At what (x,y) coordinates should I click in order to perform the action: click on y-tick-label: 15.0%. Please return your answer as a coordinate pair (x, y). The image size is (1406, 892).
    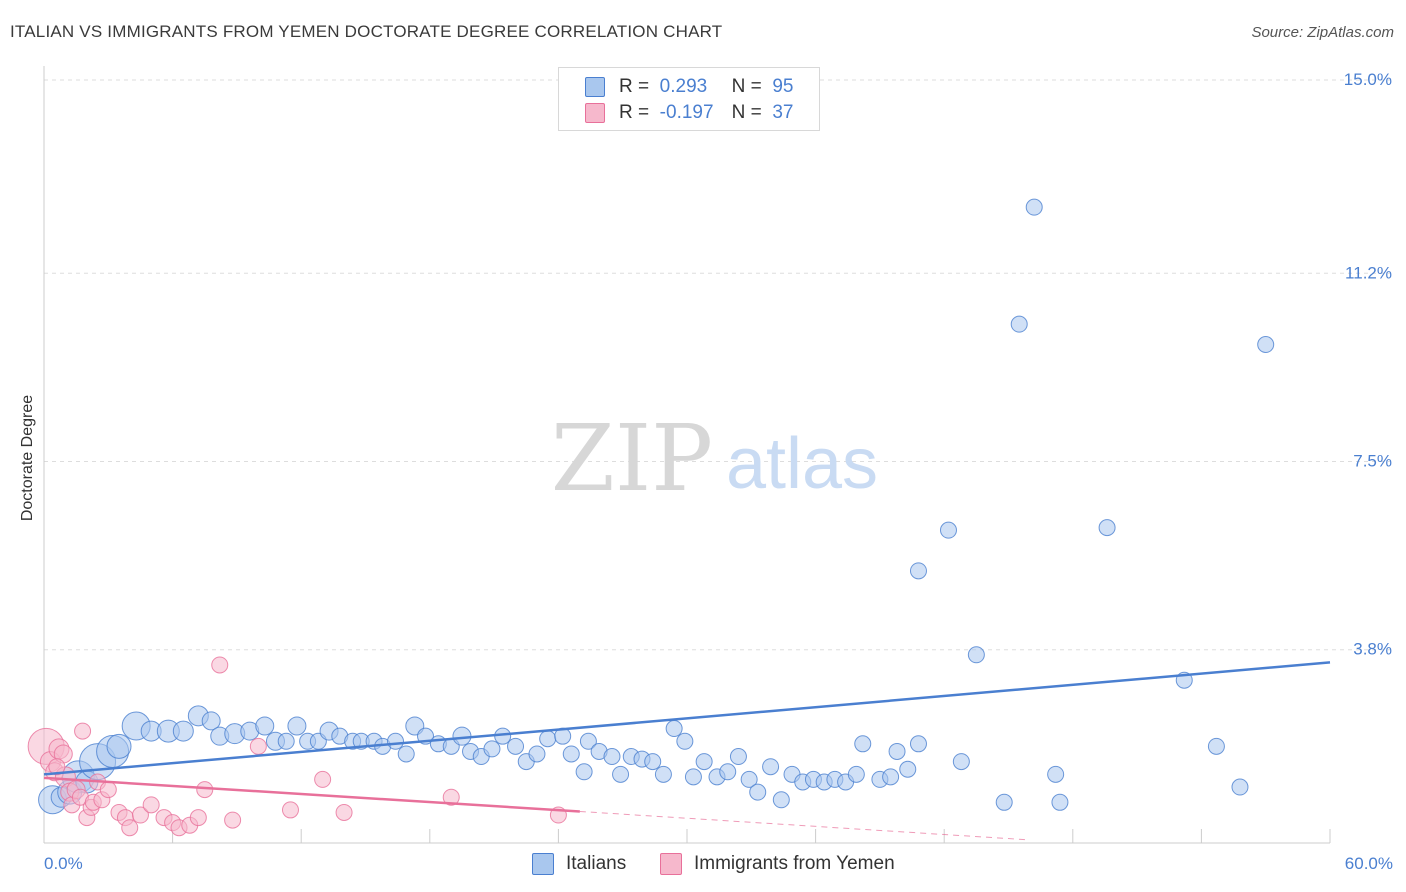
    Looking at the image, I should click on (1368, 79).